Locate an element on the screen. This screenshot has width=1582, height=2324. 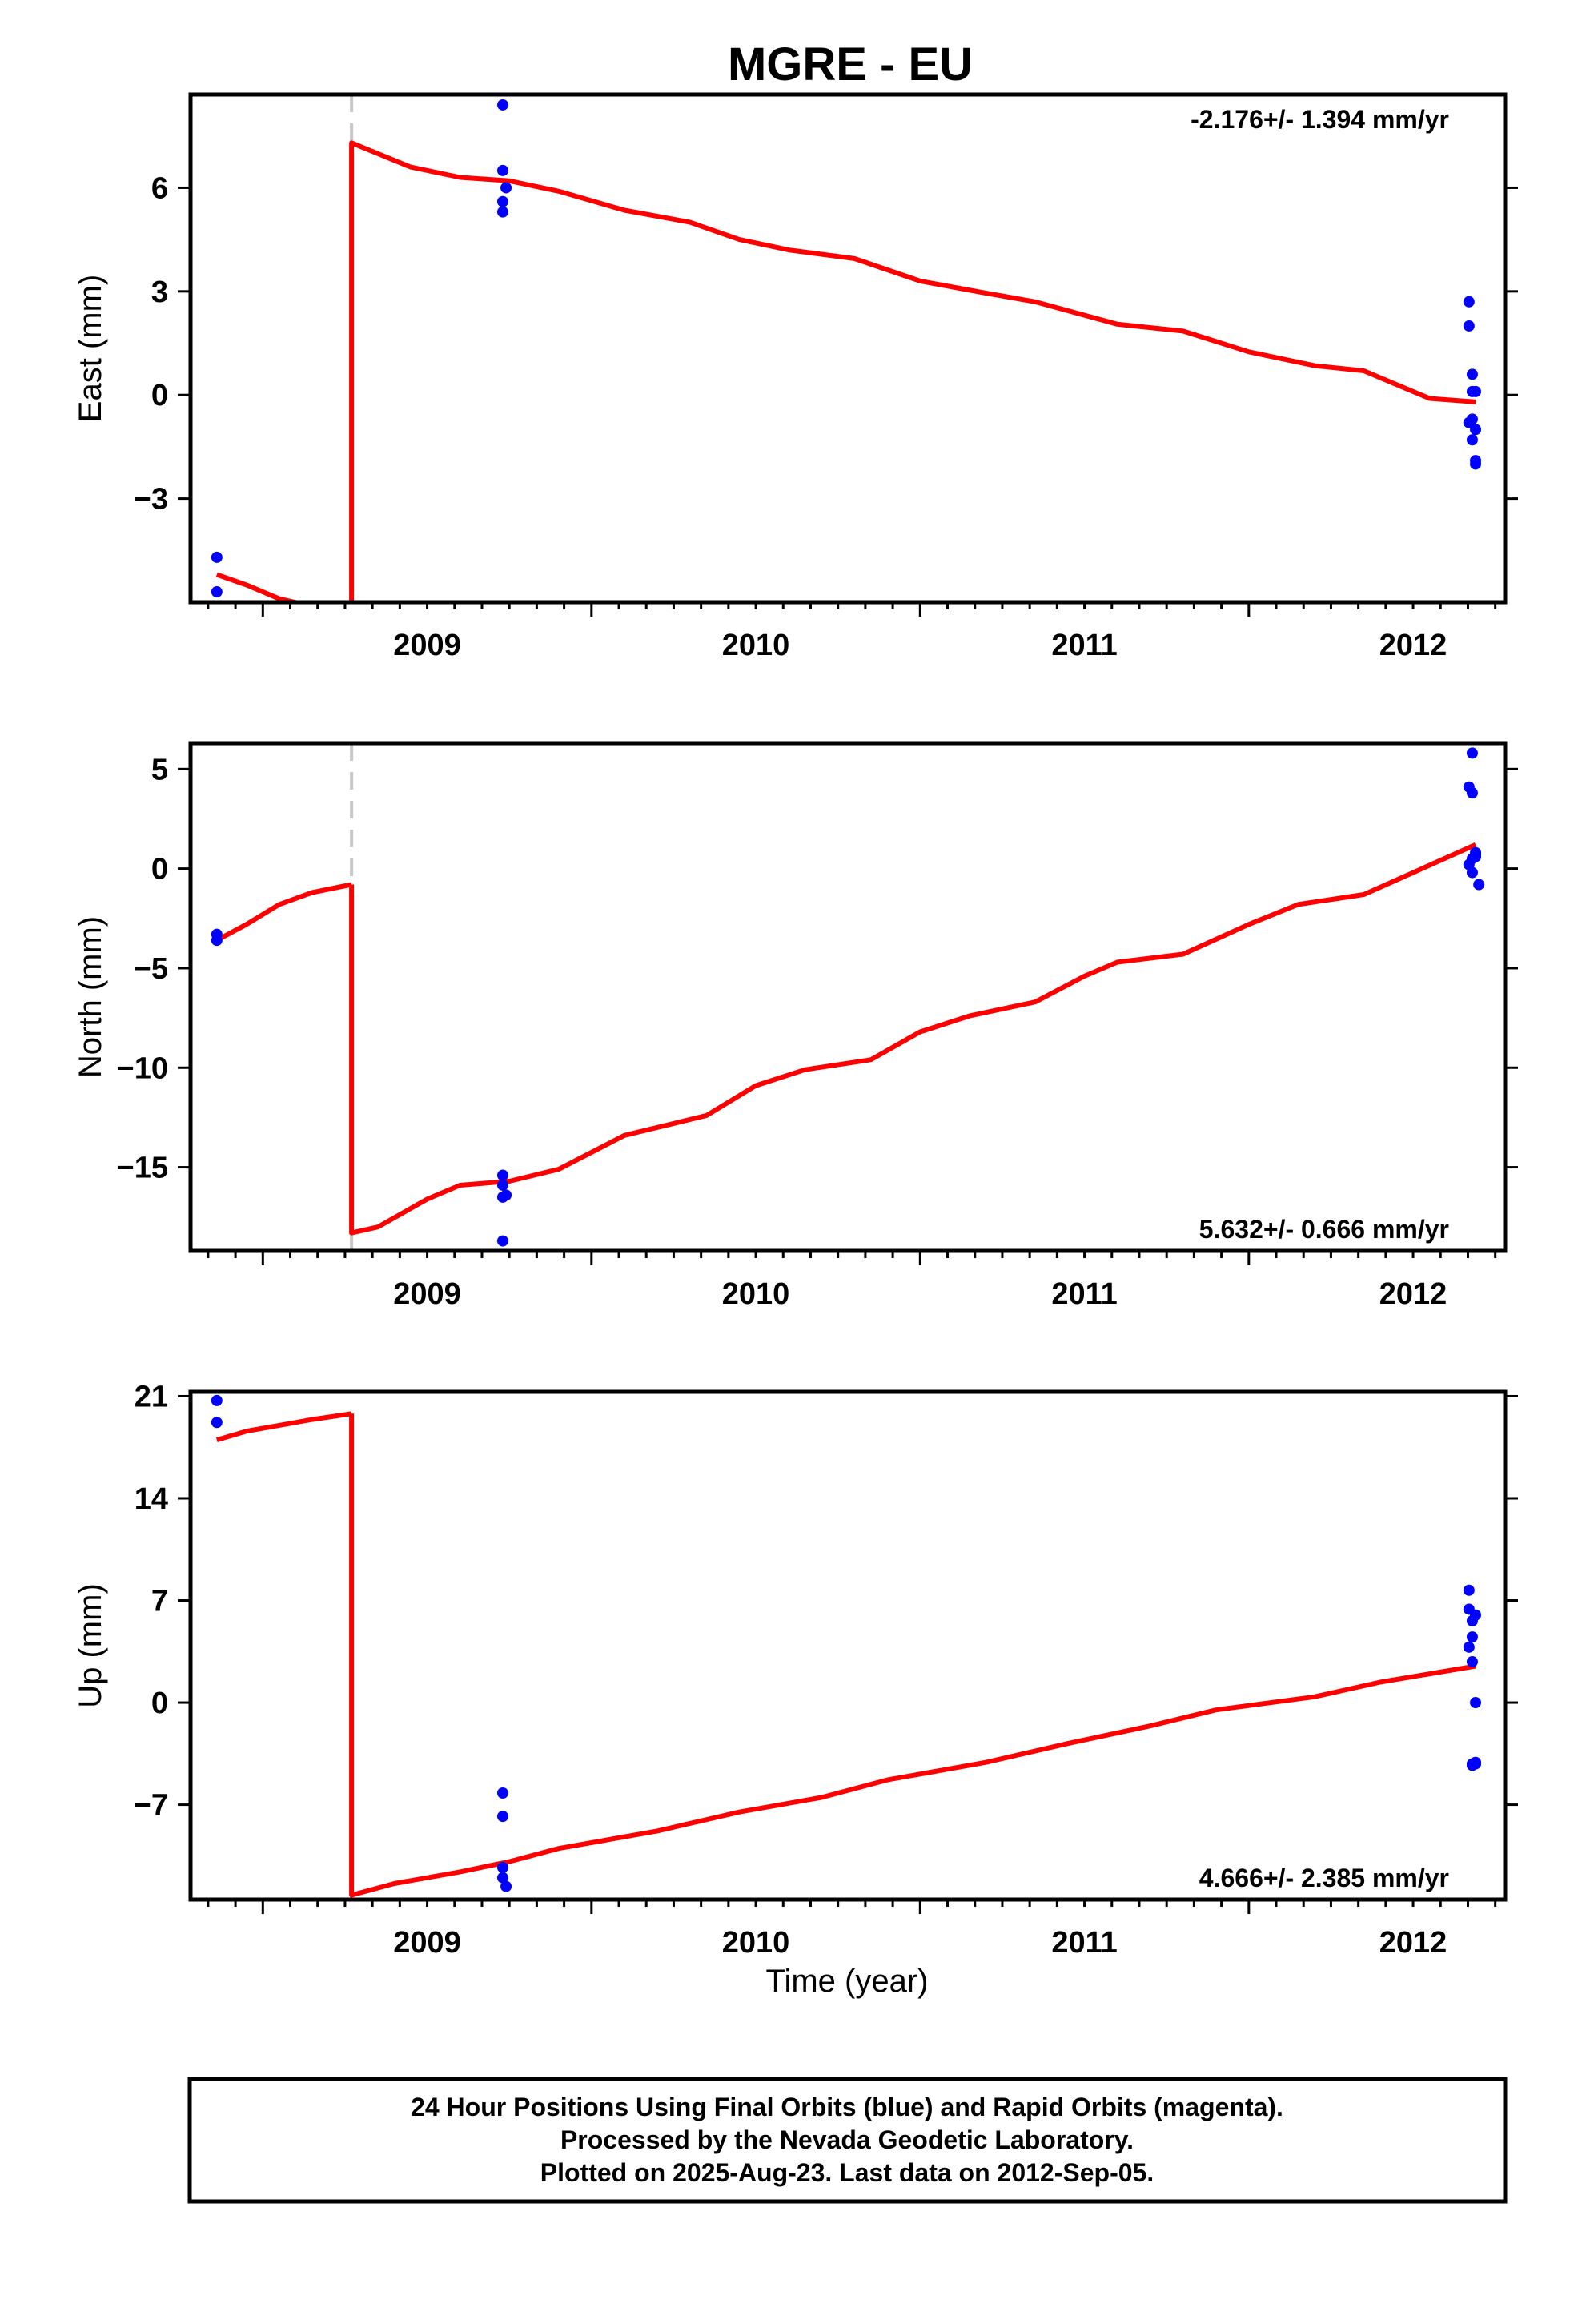
y-tick-label: 5 is located at coordinates (159, 769).